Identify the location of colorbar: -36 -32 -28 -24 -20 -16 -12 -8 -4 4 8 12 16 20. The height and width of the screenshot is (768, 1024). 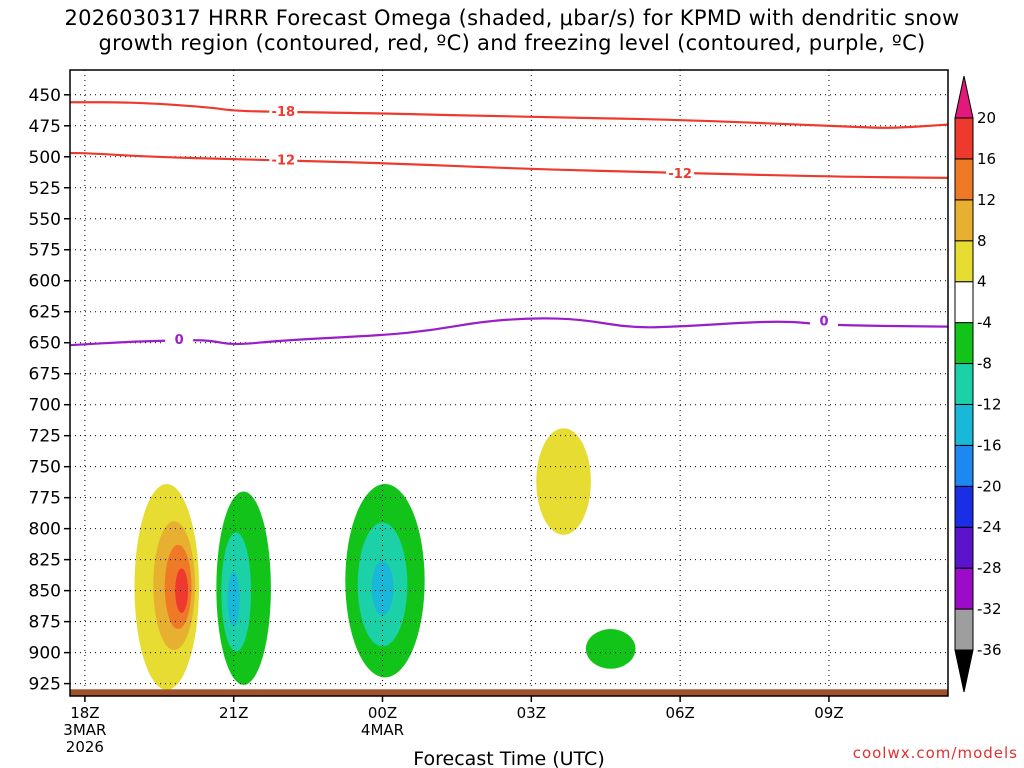
(978, 384).